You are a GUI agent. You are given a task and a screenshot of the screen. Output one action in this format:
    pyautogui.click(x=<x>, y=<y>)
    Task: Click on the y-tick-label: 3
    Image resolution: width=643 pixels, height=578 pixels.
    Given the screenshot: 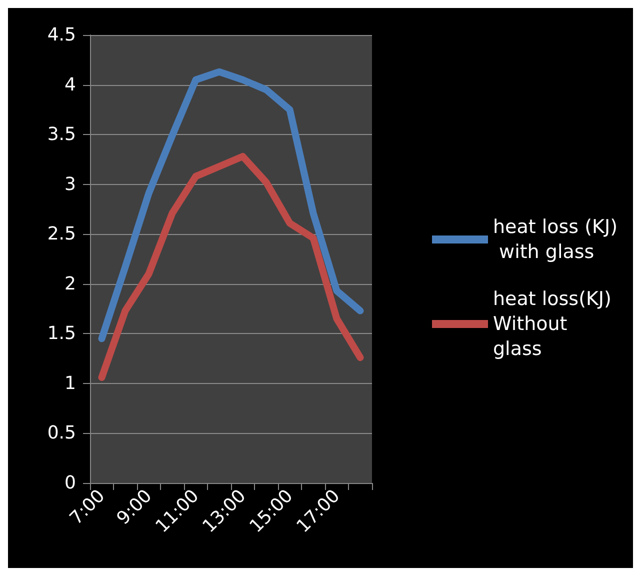 What is the action you would take?
    pyautogui.click(x=70, y=184)
    